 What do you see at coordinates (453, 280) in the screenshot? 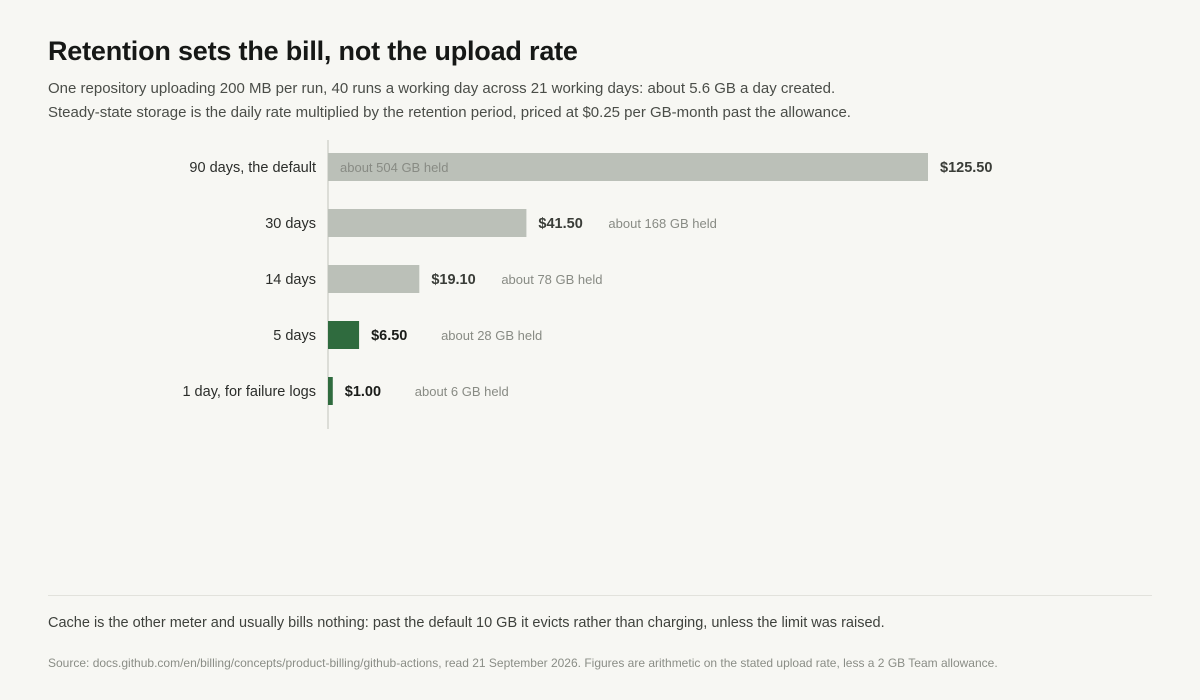
I see `value-label: $19.10` at bounding box center [453, 280].